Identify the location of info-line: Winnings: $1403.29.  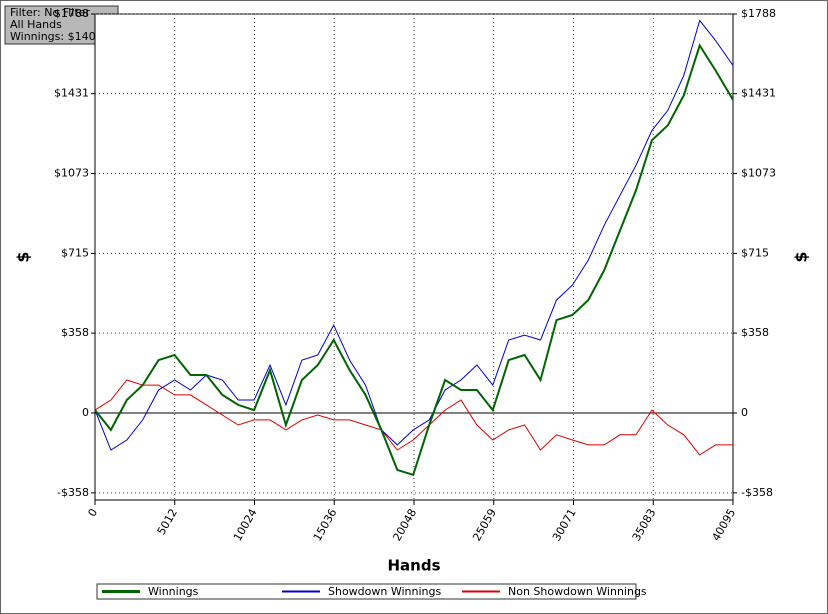
(65, 36).